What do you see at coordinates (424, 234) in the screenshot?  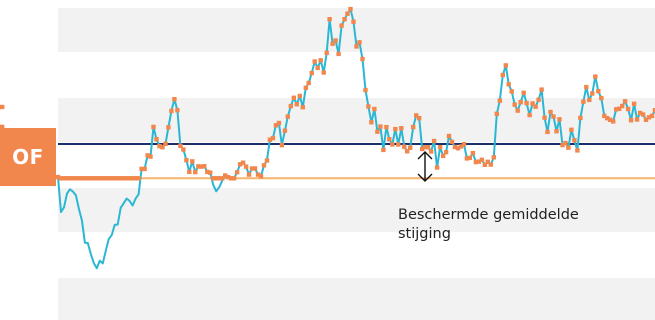 I see `annotation-line-2: stijging` at bounding box center [424, 234].